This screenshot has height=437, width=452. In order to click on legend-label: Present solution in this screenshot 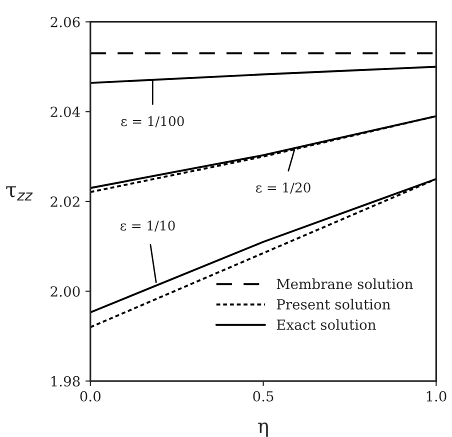, I will do `click(333, 304)`.